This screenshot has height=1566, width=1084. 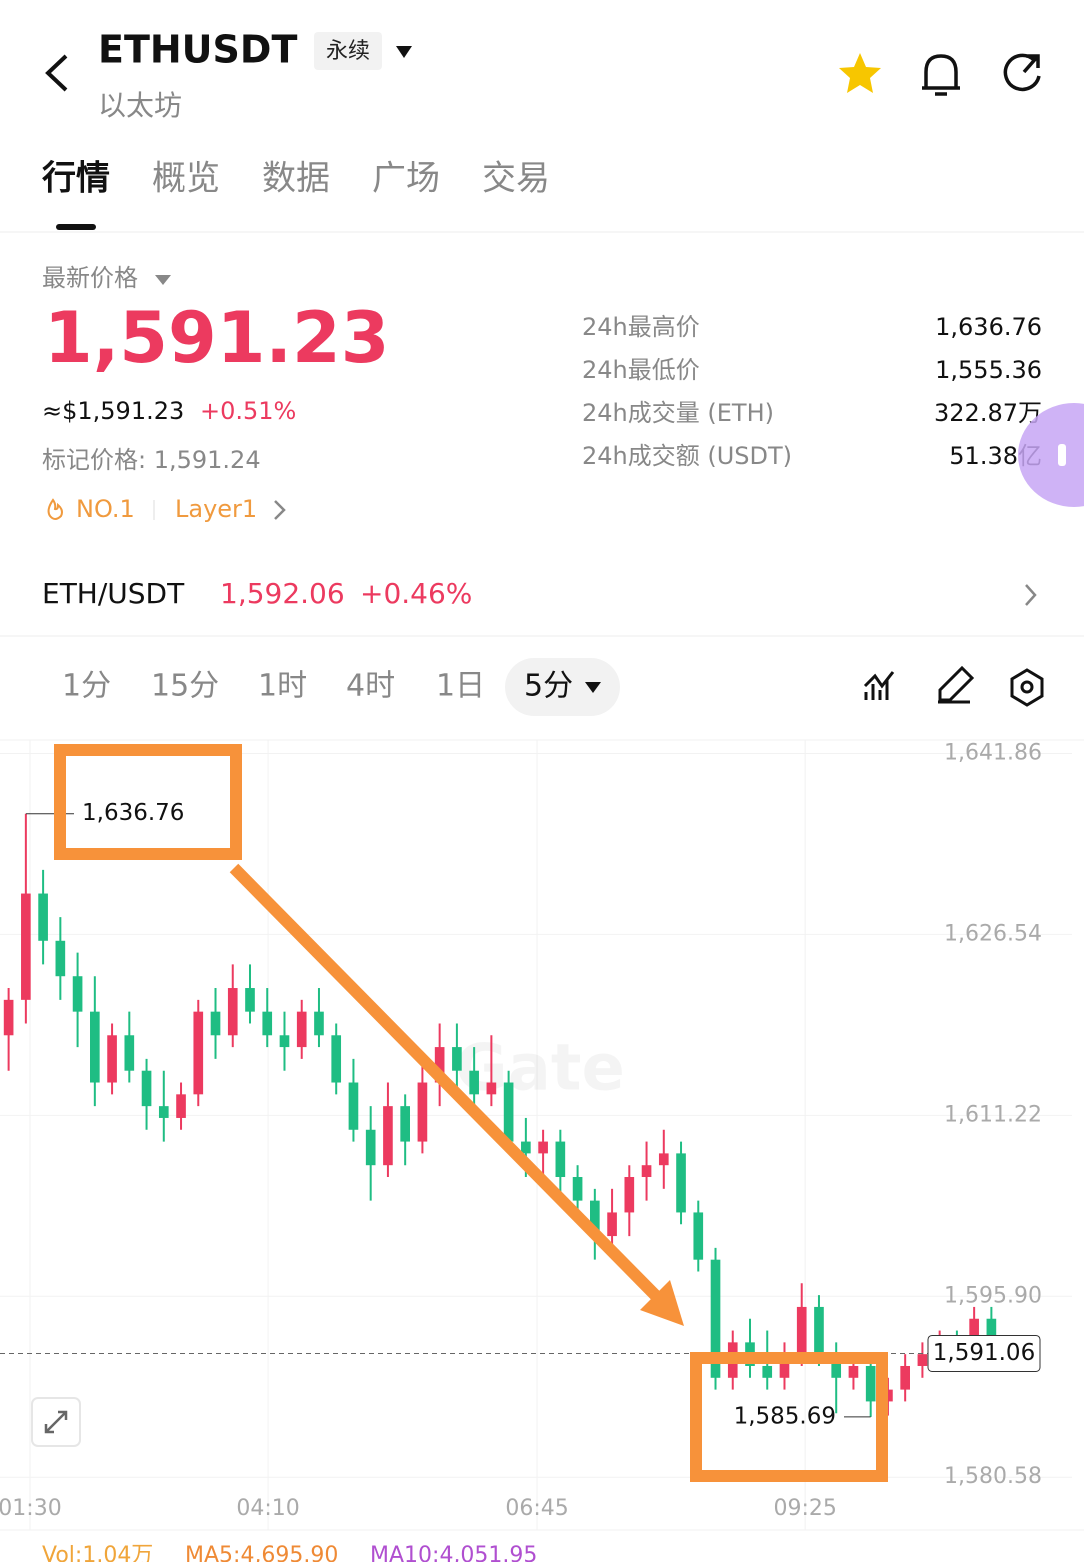 I want to click on high-label: 1,636.76, so click(x=133, y=813).